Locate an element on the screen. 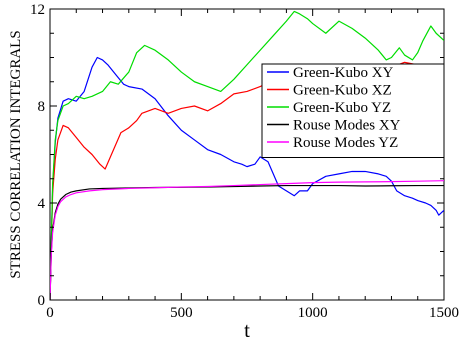 The height and width of the screenshot is (345, 464). legend-label-green-kubo-yz: Green-Kubo YZ is located at coordinates (342, 108).